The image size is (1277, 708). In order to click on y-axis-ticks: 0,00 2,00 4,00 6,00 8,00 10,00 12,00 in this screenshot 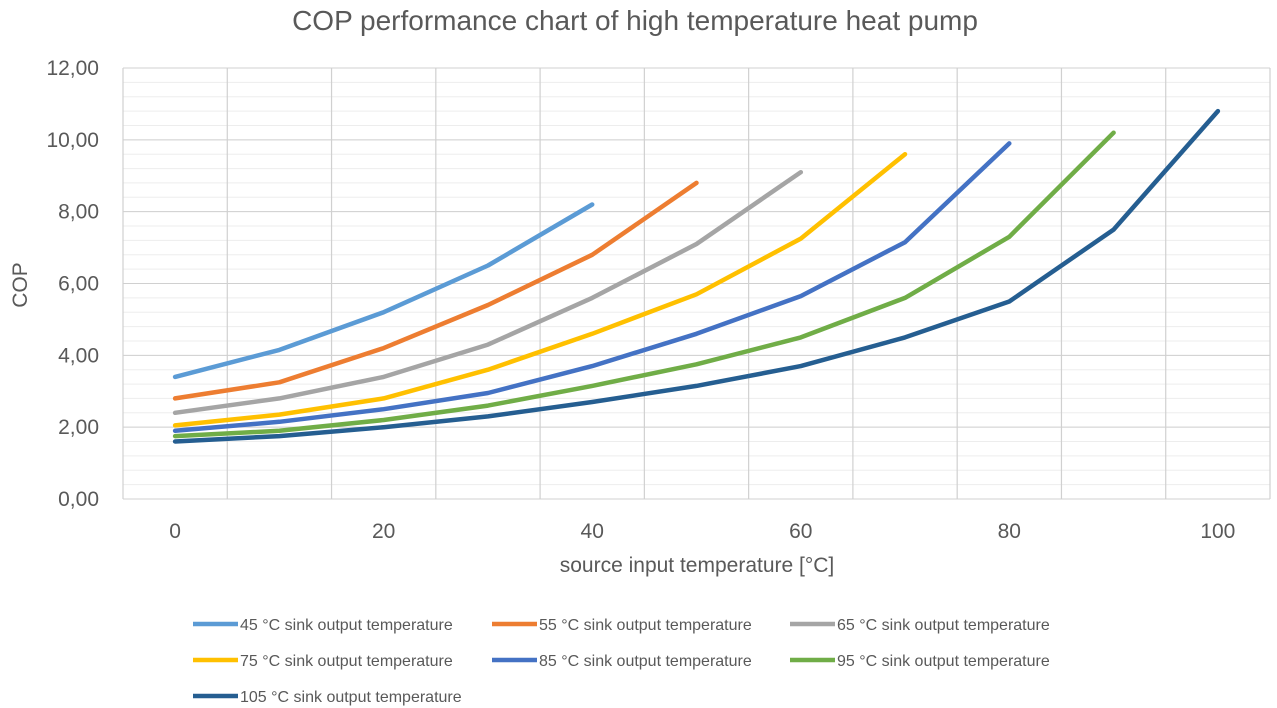, I will do `click(72, 284)`.